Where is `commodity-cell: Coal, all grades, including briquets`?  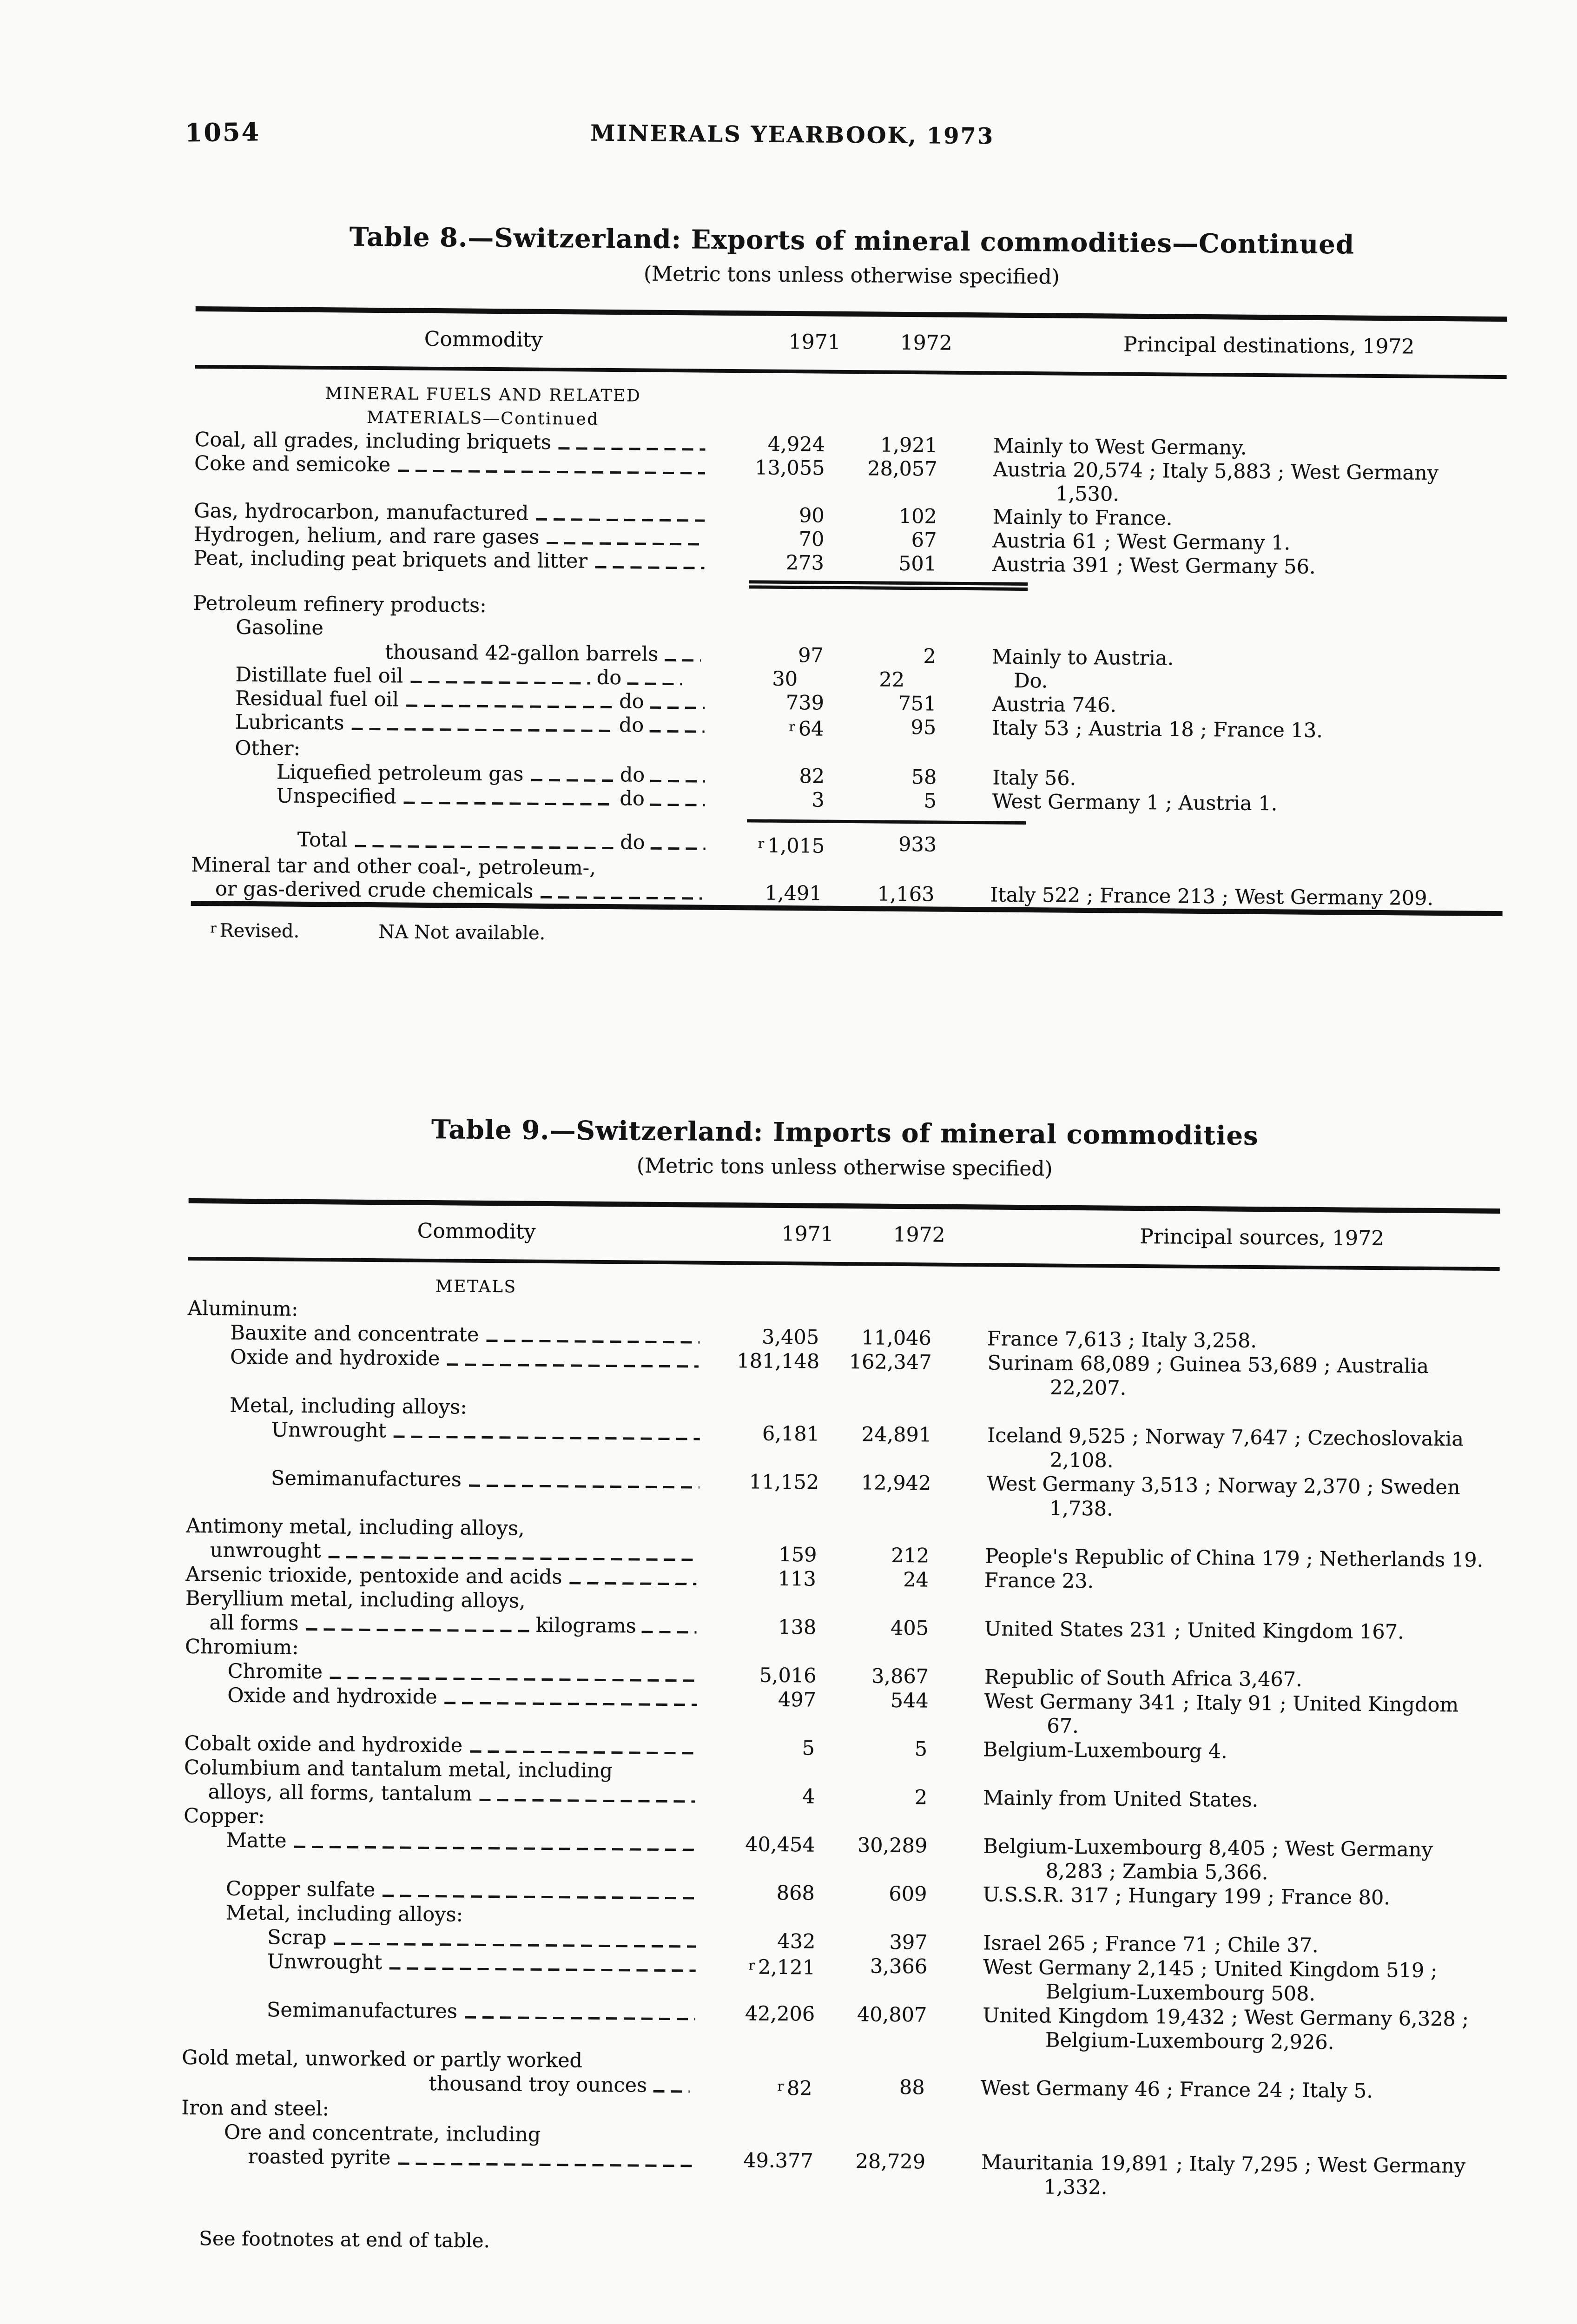
commodity-cell: Coal, all grades, including briquets is located at coordinates (468, 442).